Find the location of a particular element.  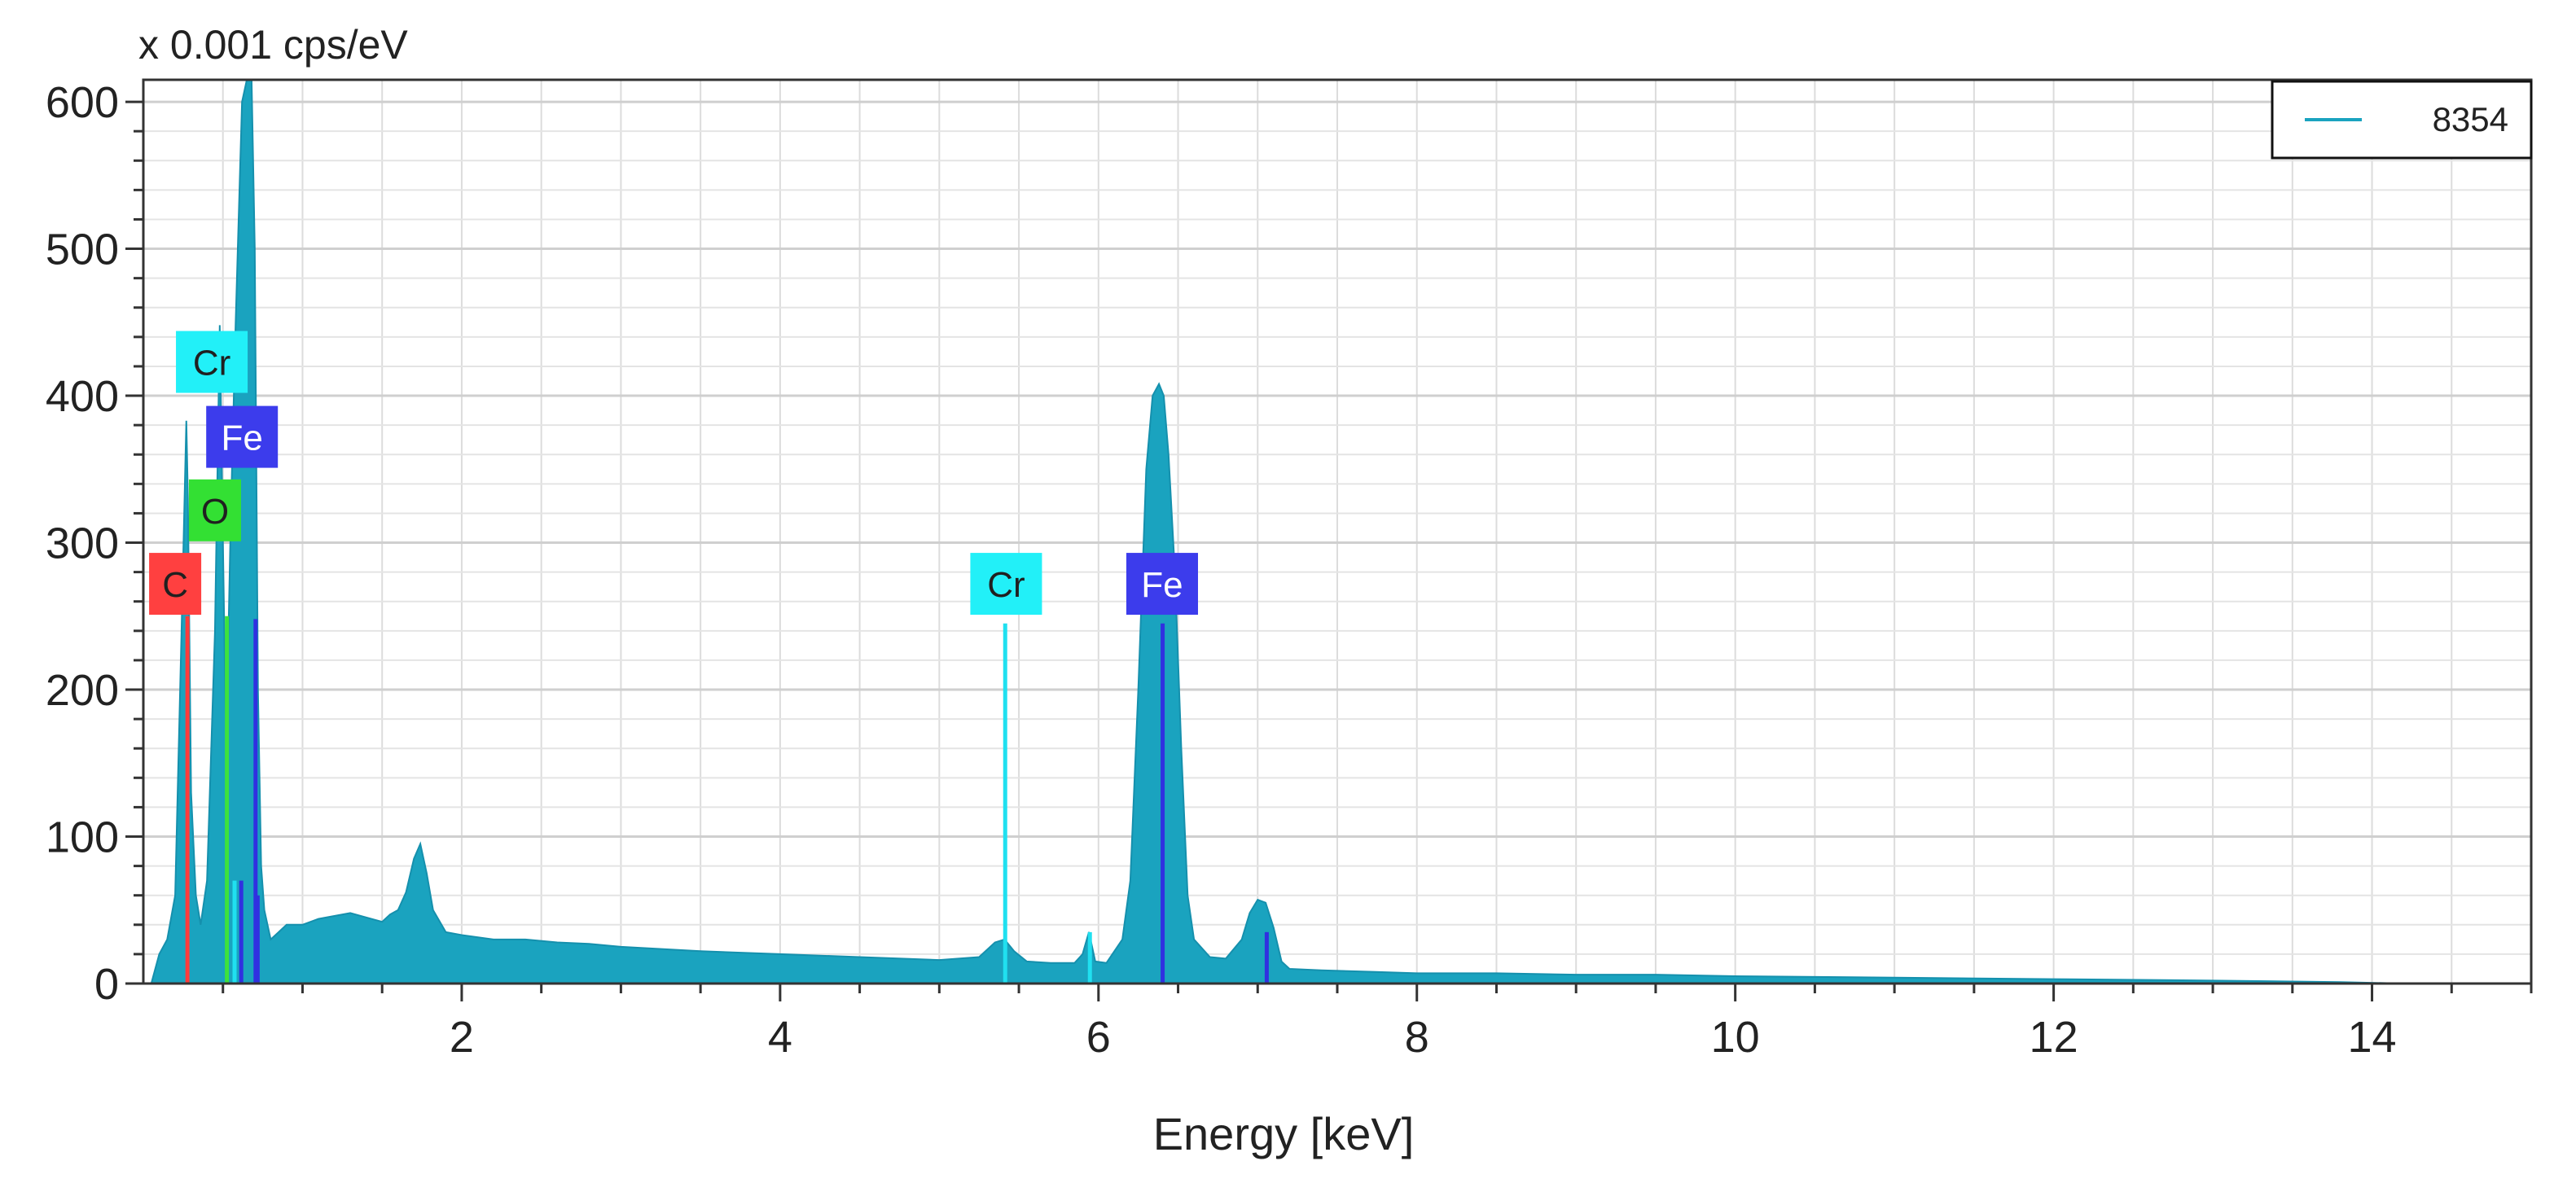

y-tick-label: 0 is located at coordinates (107, 984).